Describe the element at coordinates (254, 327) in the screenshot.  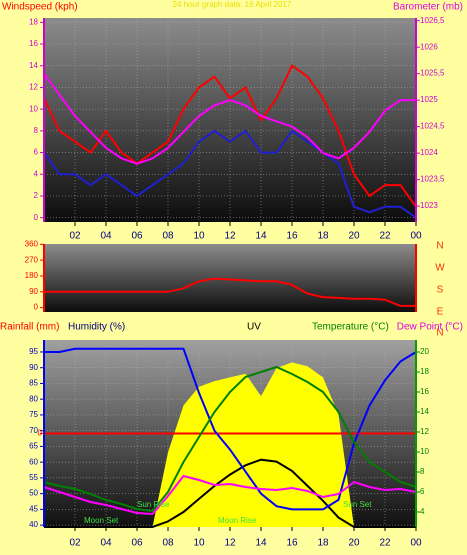
I see `axis-label: UV` at that location.